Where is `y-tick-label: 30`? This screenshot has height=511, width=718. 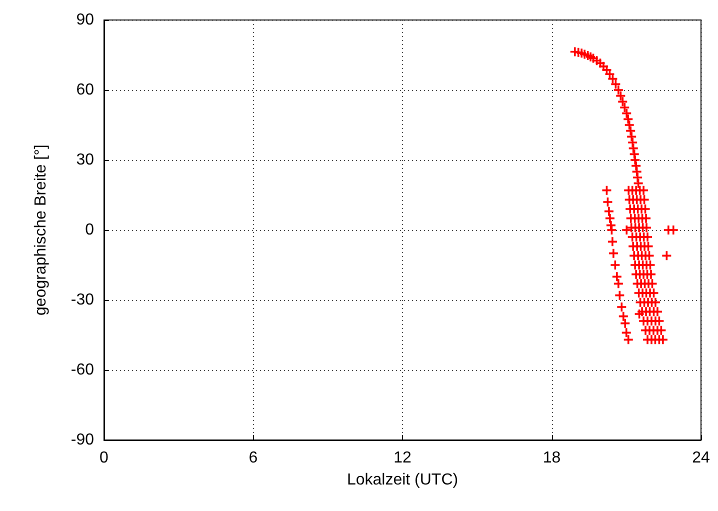
y-tick-label: 30 is located at coordinates (85, 160).